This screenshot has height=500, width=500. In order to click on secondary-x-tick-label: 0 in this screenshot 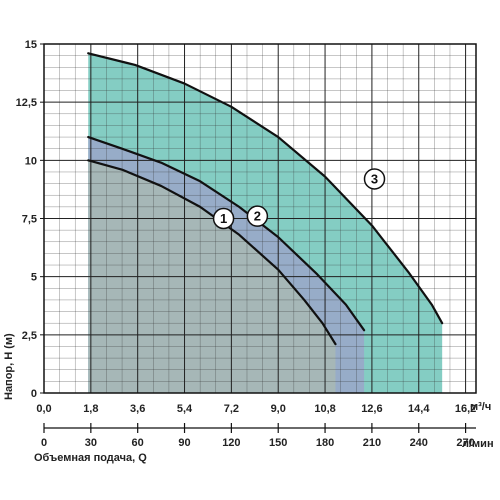, I will do `click(44, 443)`.